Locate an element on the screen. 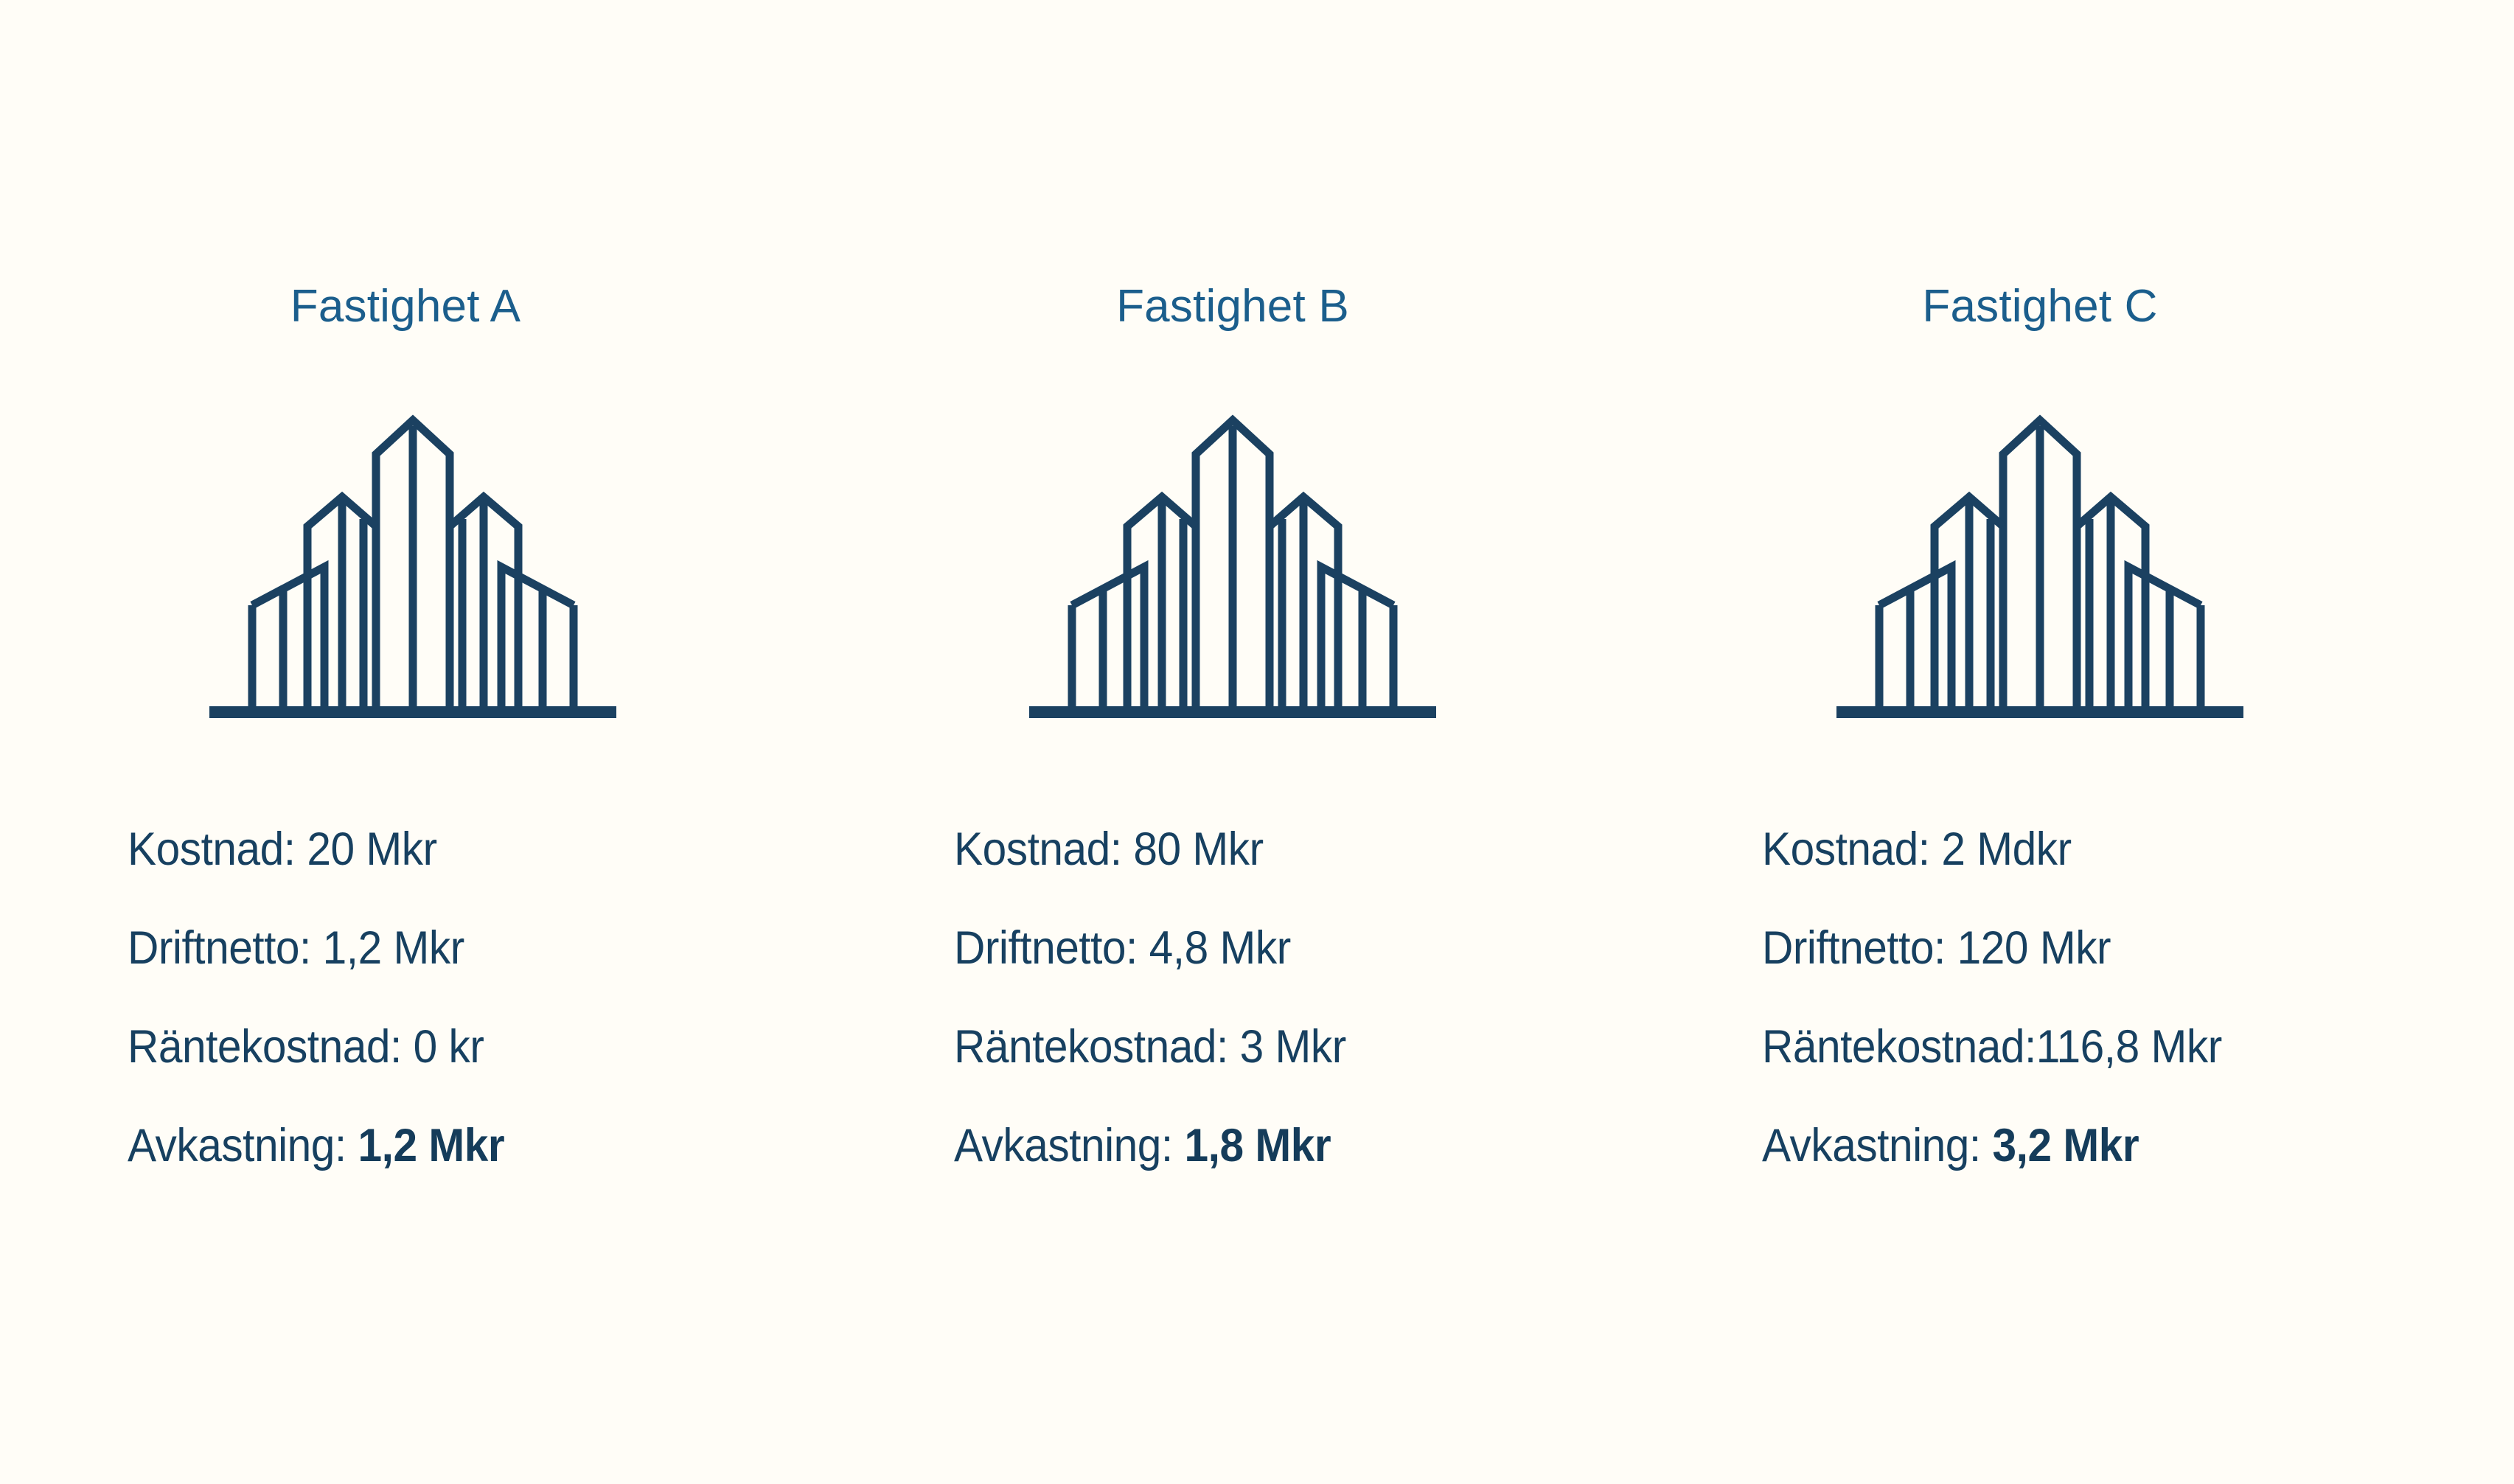 Image resolution: width=2514 pixels, height=1484 pixels. property-title-c: Fastighet C is located at coordinates (2040, 307).